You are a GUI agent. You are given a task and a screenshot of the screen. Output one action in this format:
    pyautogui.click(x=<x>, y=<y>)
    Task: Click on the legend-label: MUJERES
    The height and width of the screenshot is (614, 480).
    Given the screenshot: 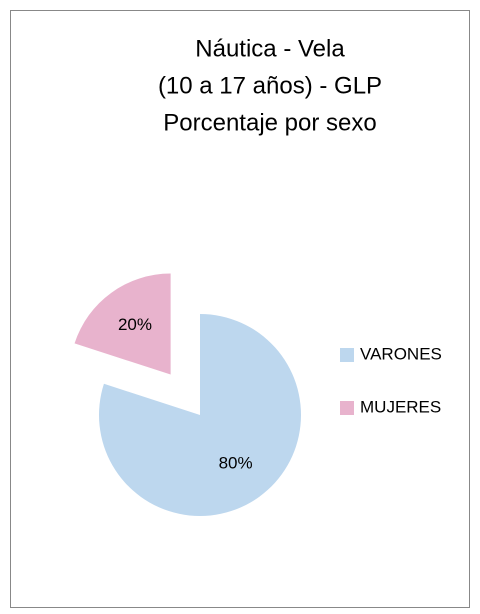 What is the action you would take?
    pyautogui.click(x=400, y=406)
    